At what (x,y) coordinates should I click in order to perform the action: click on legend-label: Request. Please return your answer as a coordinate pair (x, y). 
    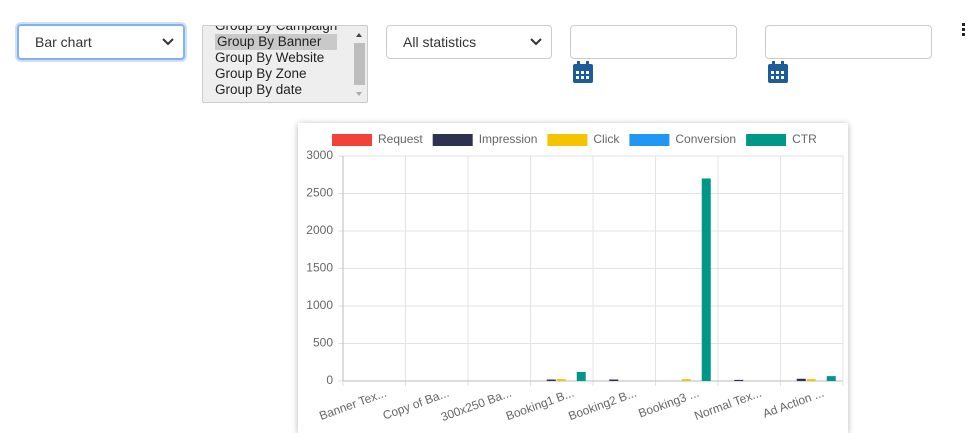
    Looking at the image, I should click on (400, 139).